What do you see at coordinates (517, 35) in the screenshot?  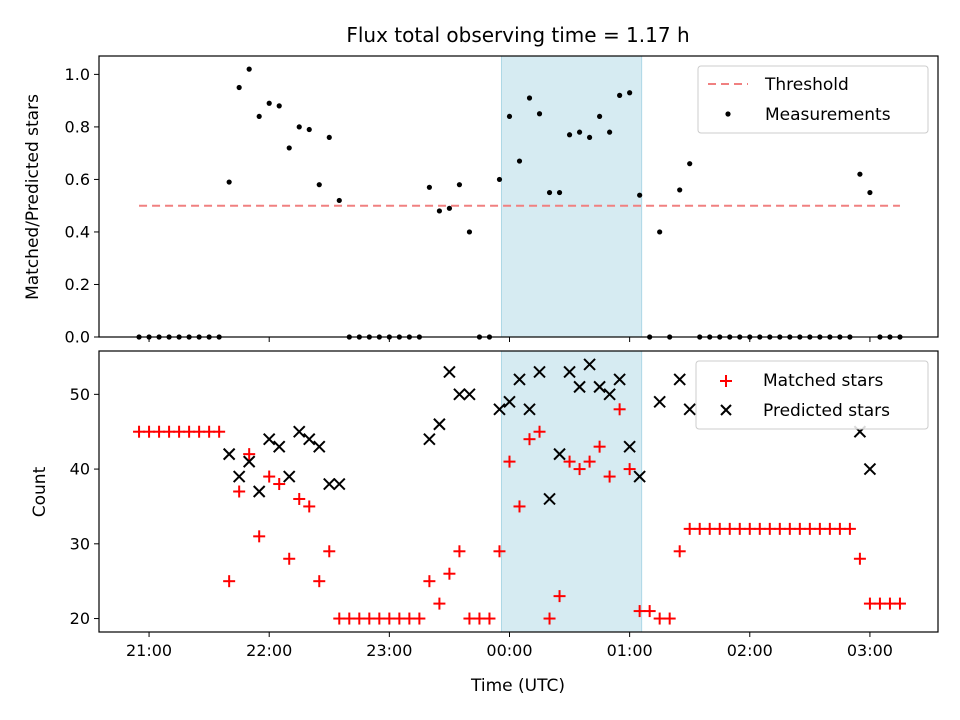 I see `chart-title: Flux total observing time = 1.17 h` at bounding box center [517, 35].